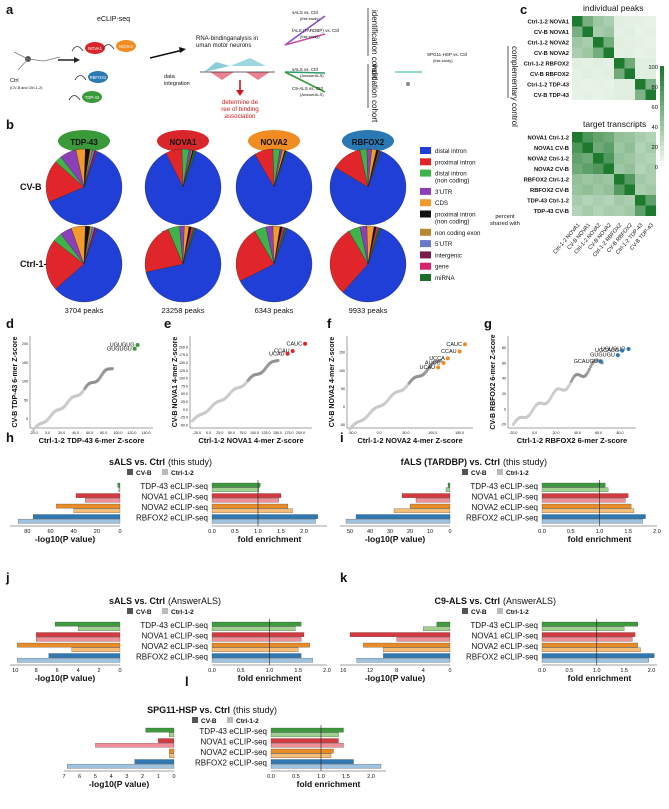 Image resolution: width=669 pixels, height=809 pixels. What do you see at coordinates (505, 409) in the screenshot?
I see `y-tick-label: 0` at bounding box center [505, 409].